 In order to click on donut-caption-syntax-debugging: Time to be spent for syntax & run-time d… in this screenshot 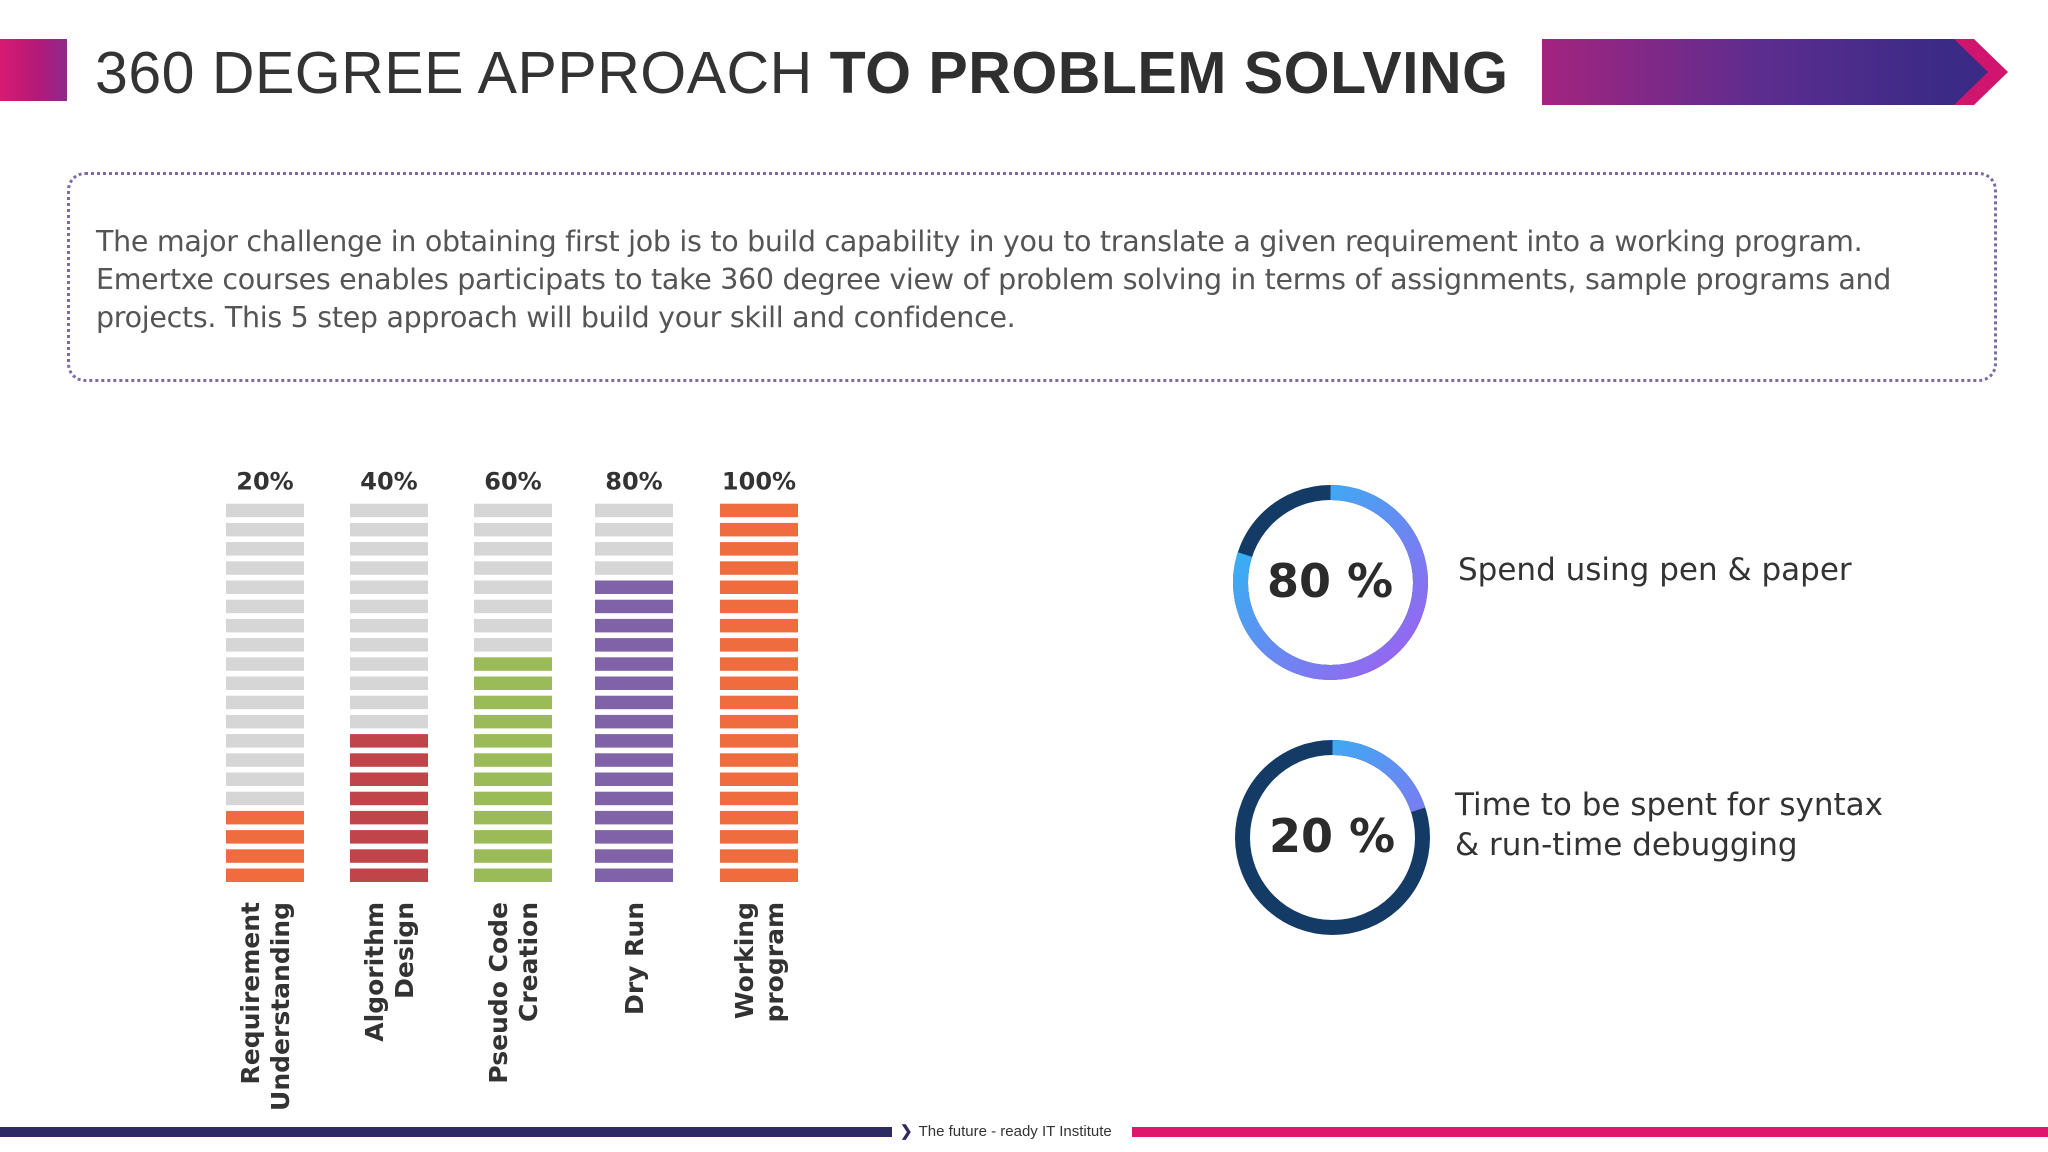, I will do `click(1669, 825)`.